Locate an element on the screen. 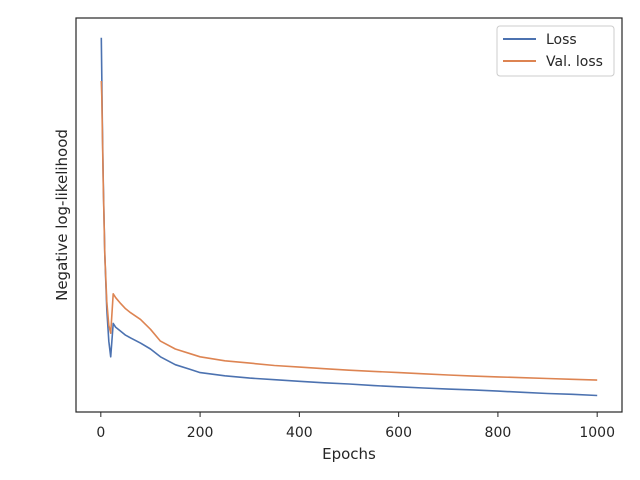 The width and height of the screenshot is (640, 480). legend-label-loss: Loss is located at coordinates (561, 40).